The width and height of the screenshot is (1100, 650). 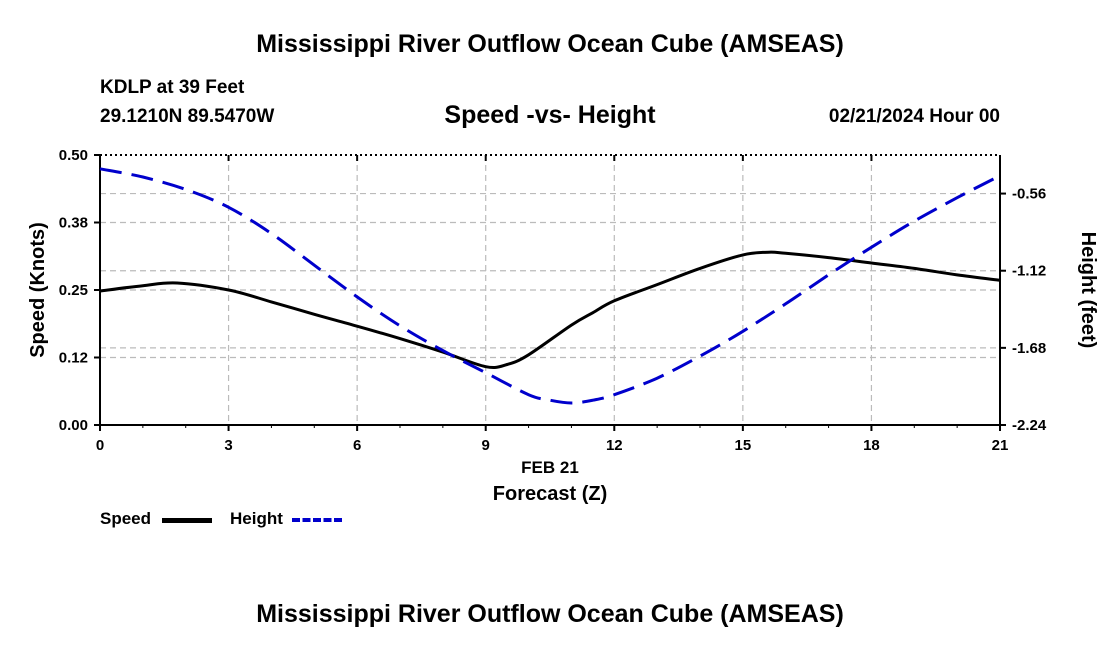 What do you see at coordinates (73, 358) in the screenshot?
I see `y-tick-label: 0.12` at bounding box center [73, 358].